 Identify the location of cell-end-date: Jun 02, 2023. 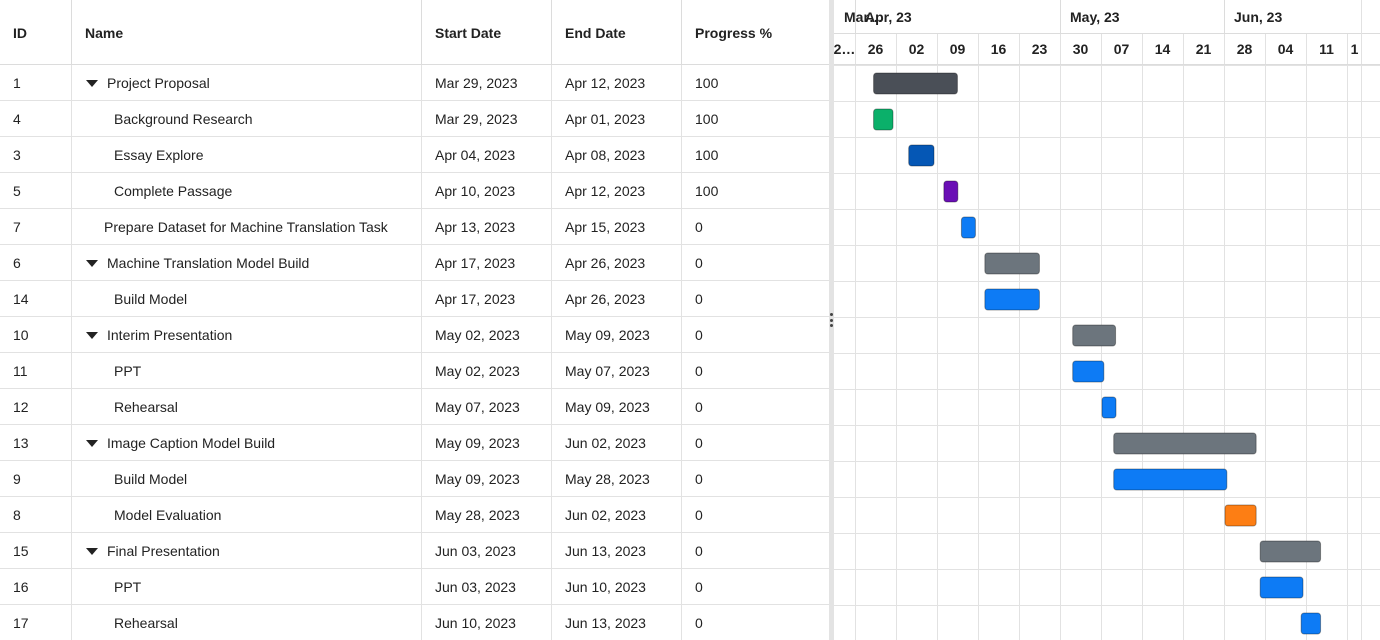
(617, 443).